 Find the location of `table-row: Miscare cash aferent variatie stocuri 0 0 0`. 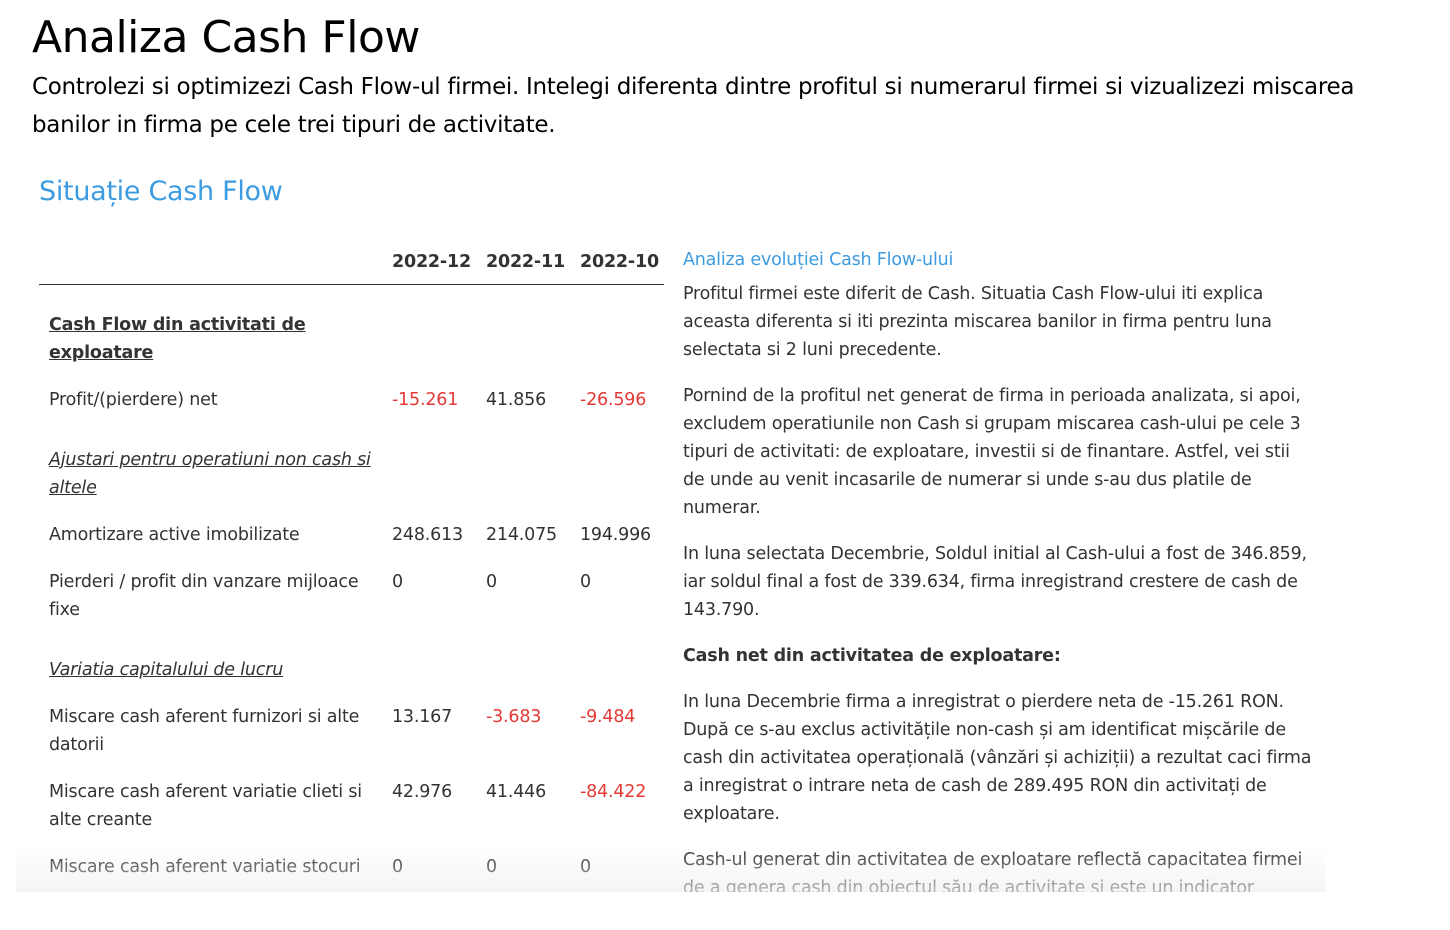

table-row: Miscare cash aferent variatie stocuri 0 0 0 is located at coordinates (351, 867).